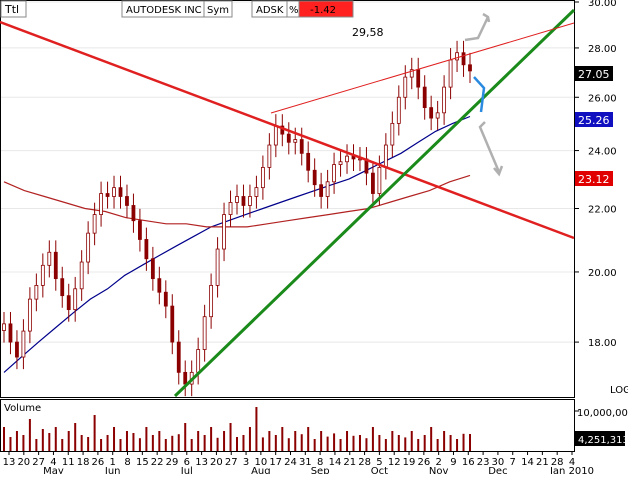 This screenshot has height=479, width=628. Describe the element at coordinates (602, 152) in the screenshot. I see `y-tick-label: 24.00` at that location.